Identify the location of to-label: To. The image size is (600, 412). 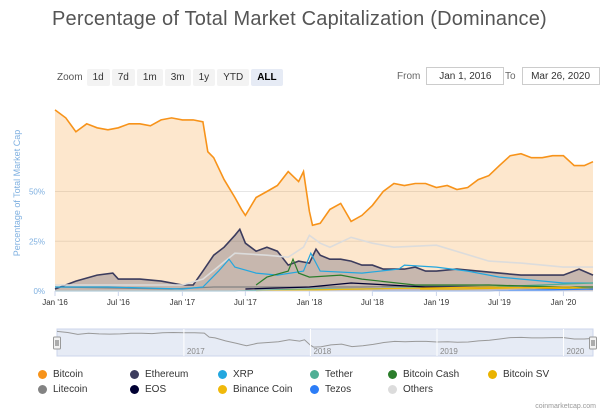
(510, 76).